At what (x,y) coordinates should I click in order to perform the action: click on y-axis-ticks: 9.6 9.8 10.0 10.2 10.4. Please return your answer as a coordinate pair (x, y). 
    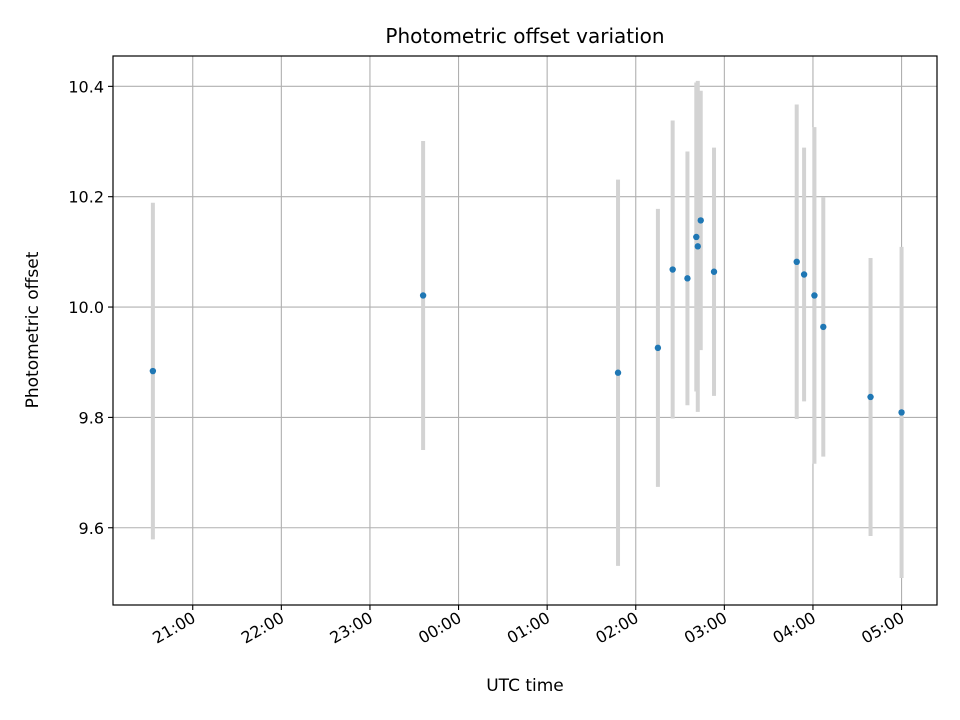
    Looking at the image, I should click on (90, 307).